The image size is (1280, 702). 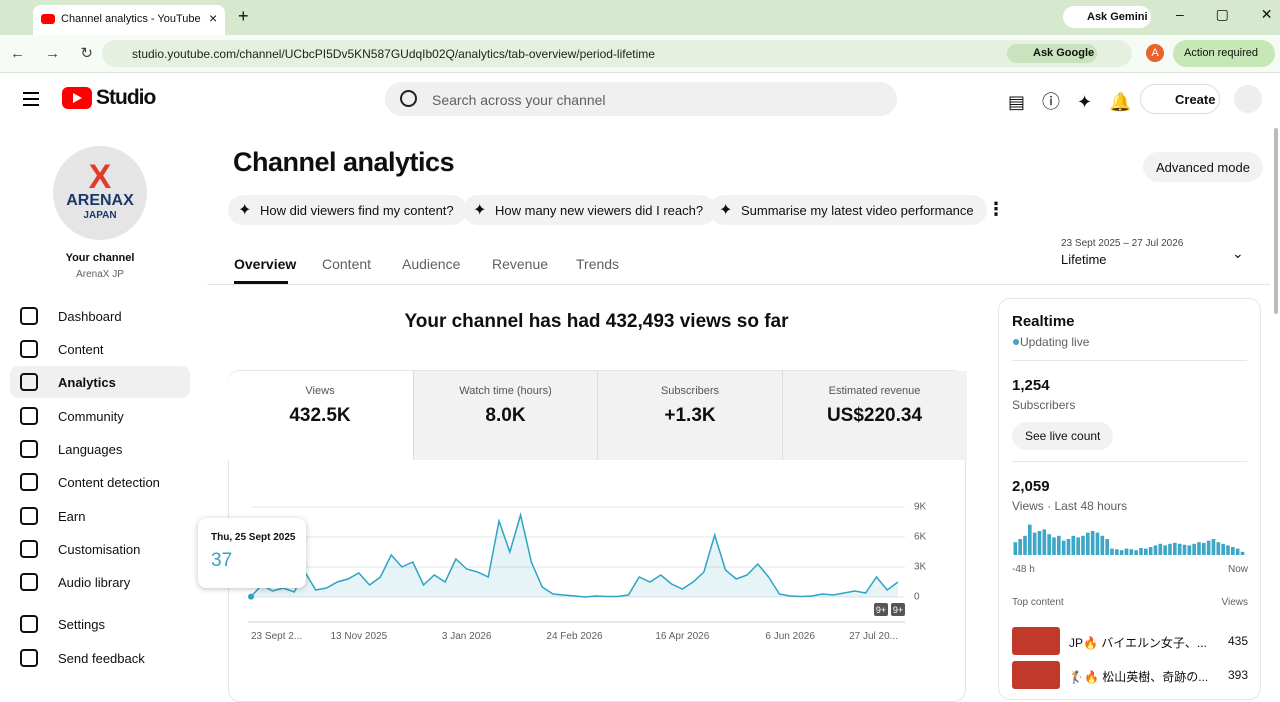 What do you see at coordinates (641, 99) in the screenshot?
I see `search: Search across your channel` at bounding box center [641, 99].